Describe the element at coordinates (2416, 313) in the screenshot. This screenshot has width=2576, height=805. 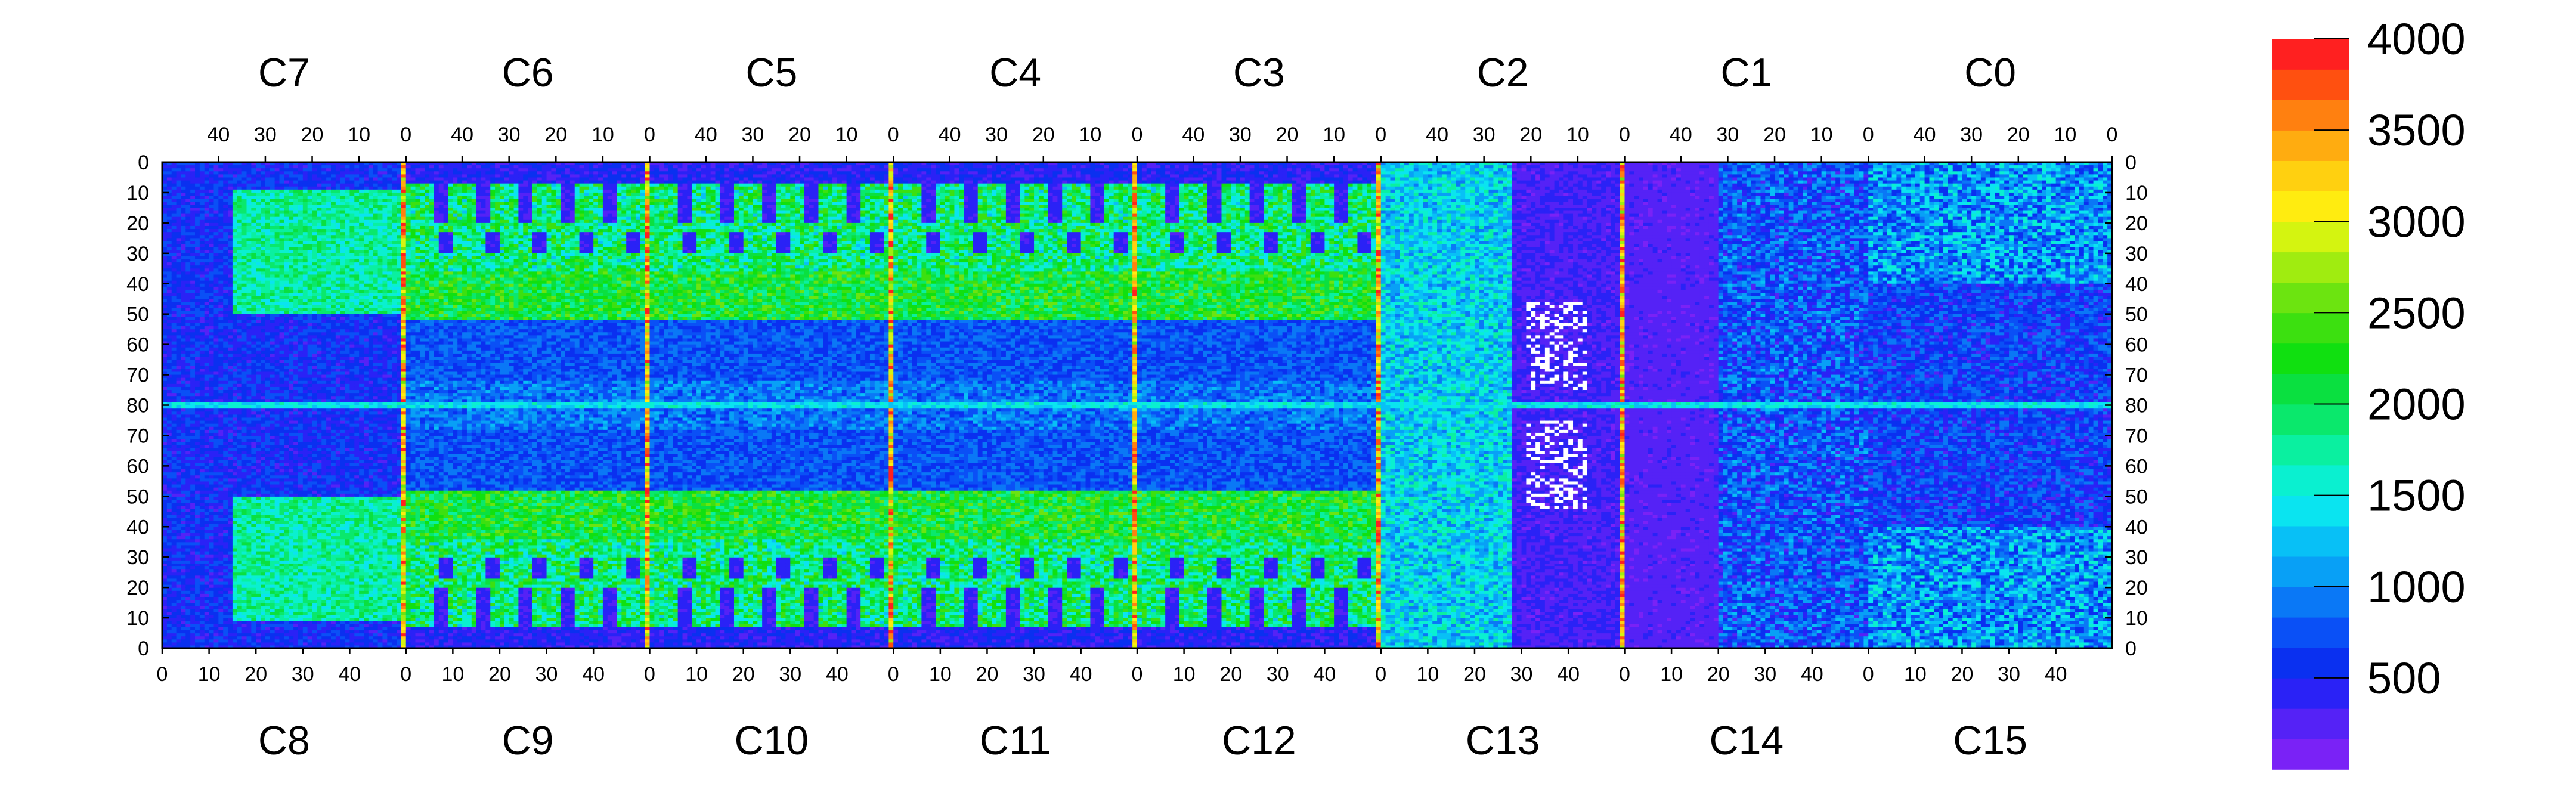
I see `palette-tick: 2500` at that location.